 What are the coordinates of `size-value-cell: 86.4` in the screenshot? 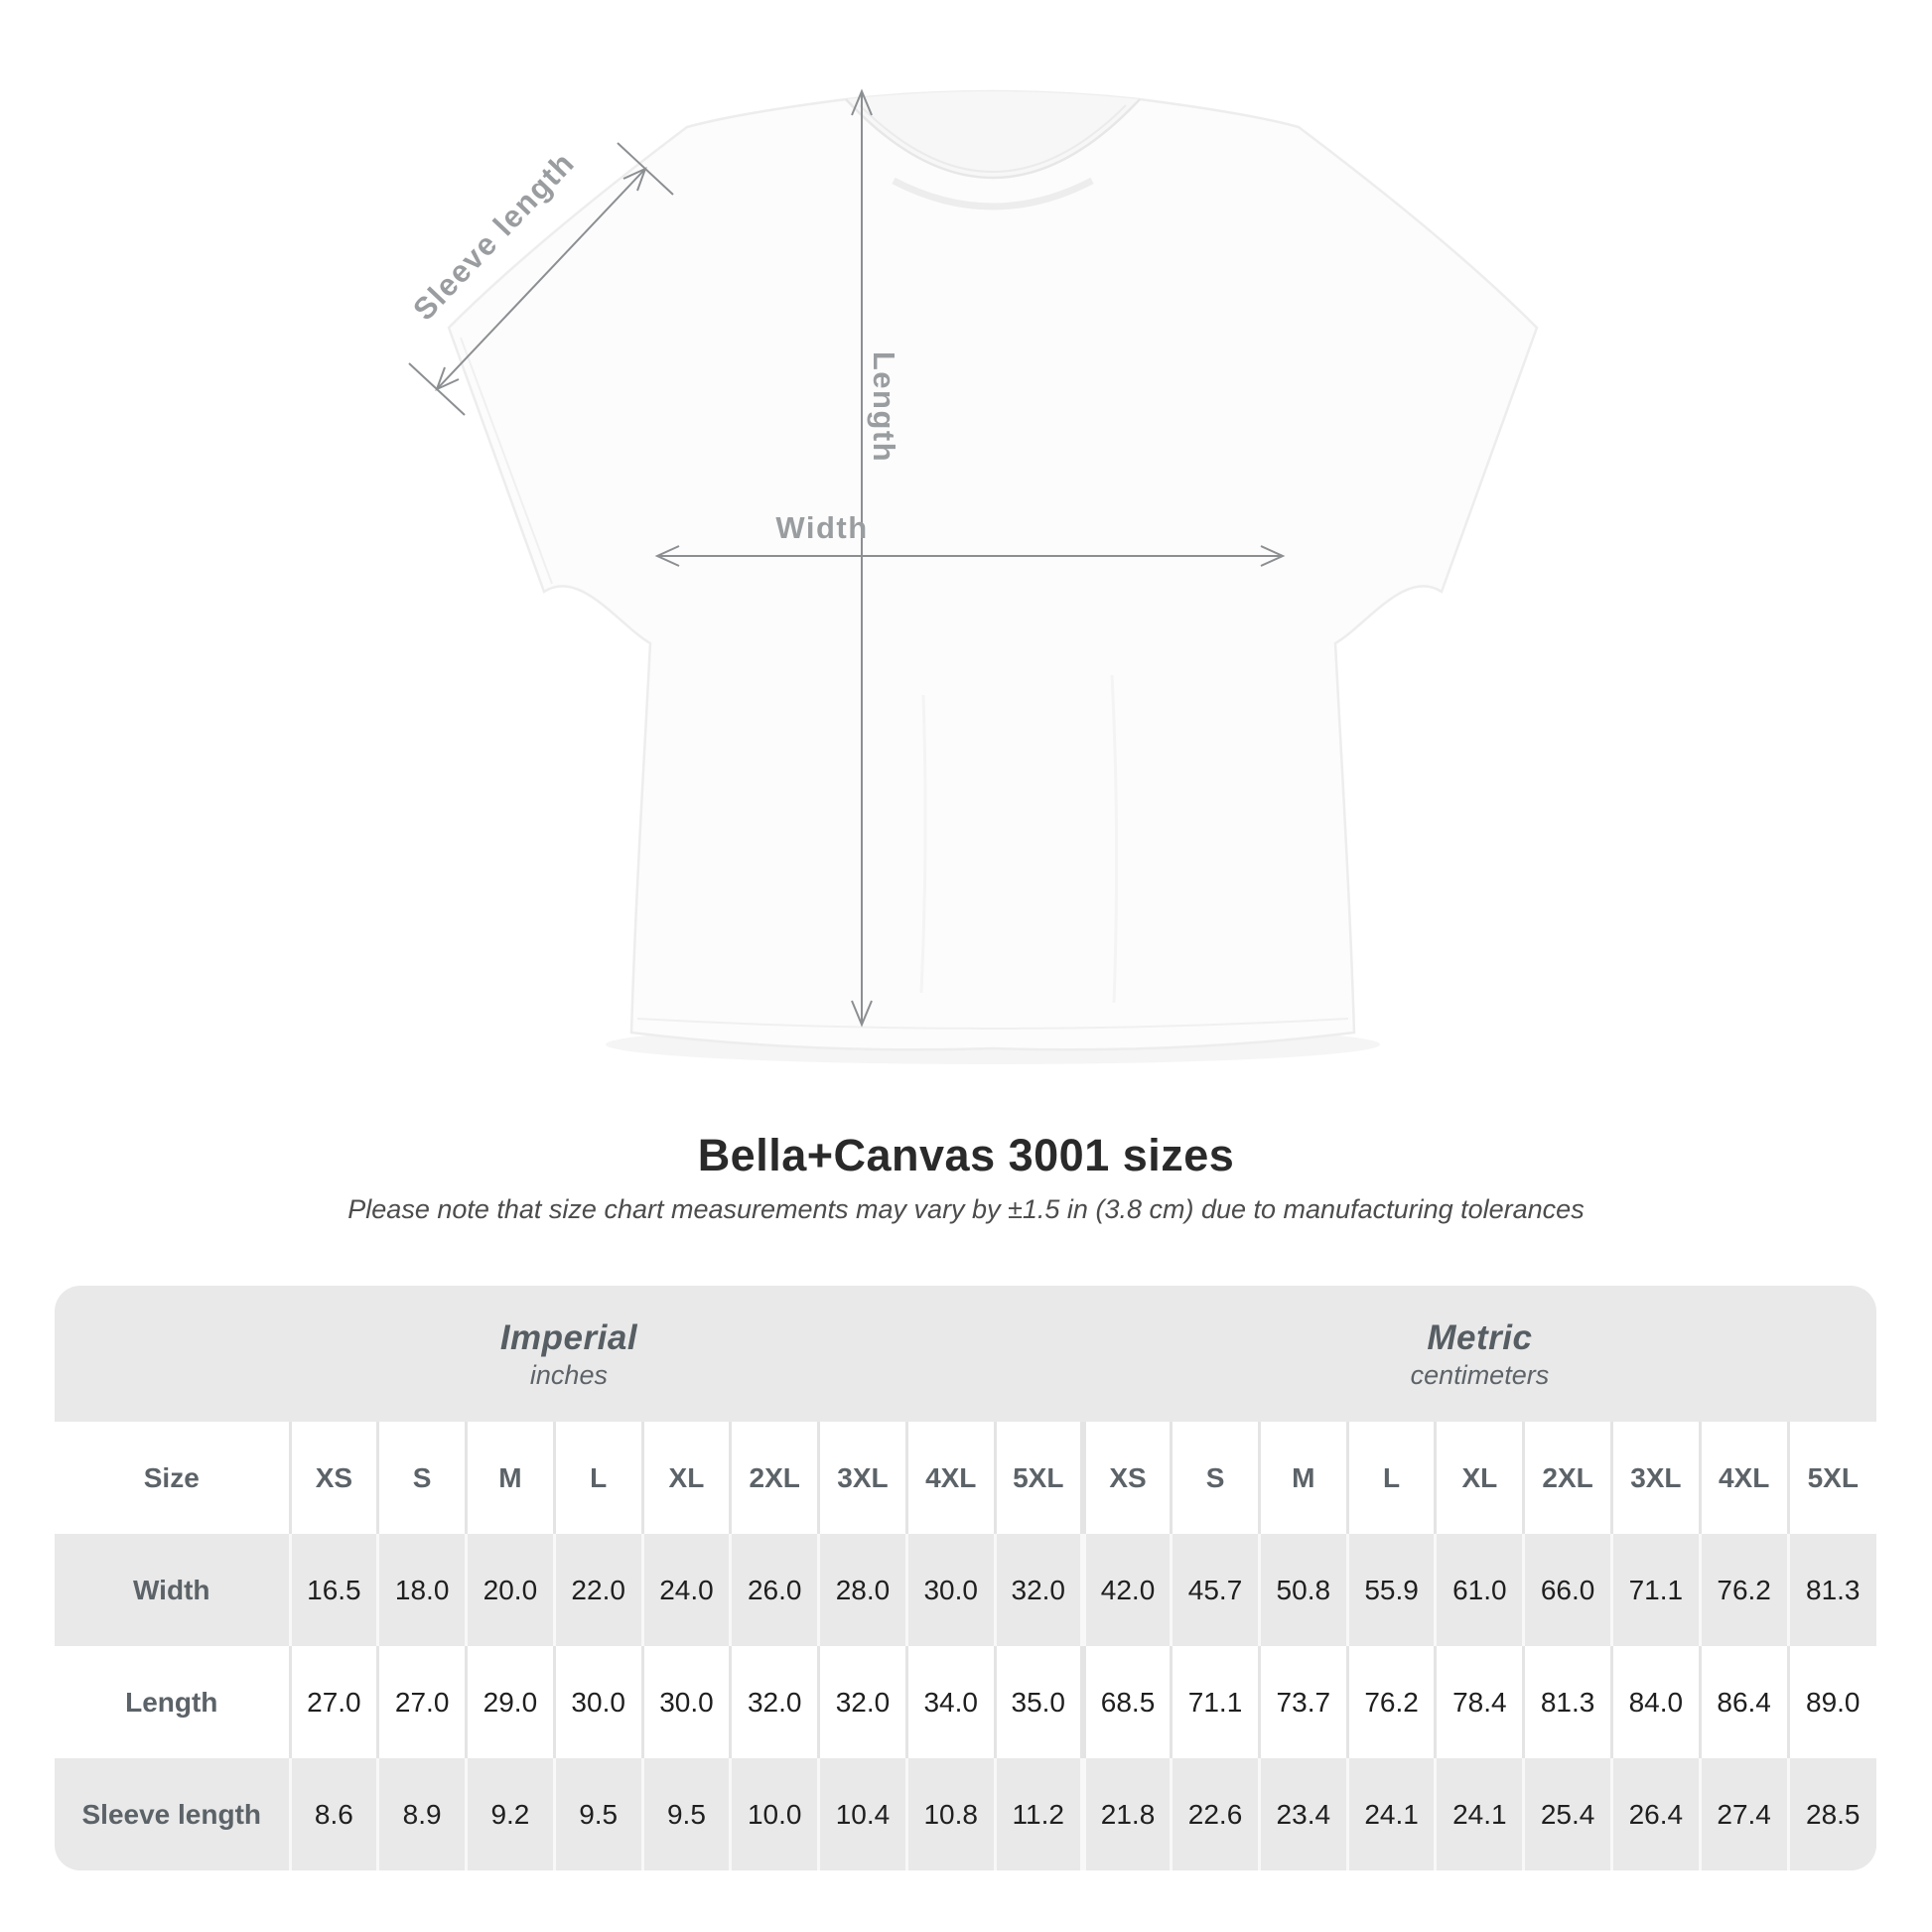 It's located at (1743, 1702).